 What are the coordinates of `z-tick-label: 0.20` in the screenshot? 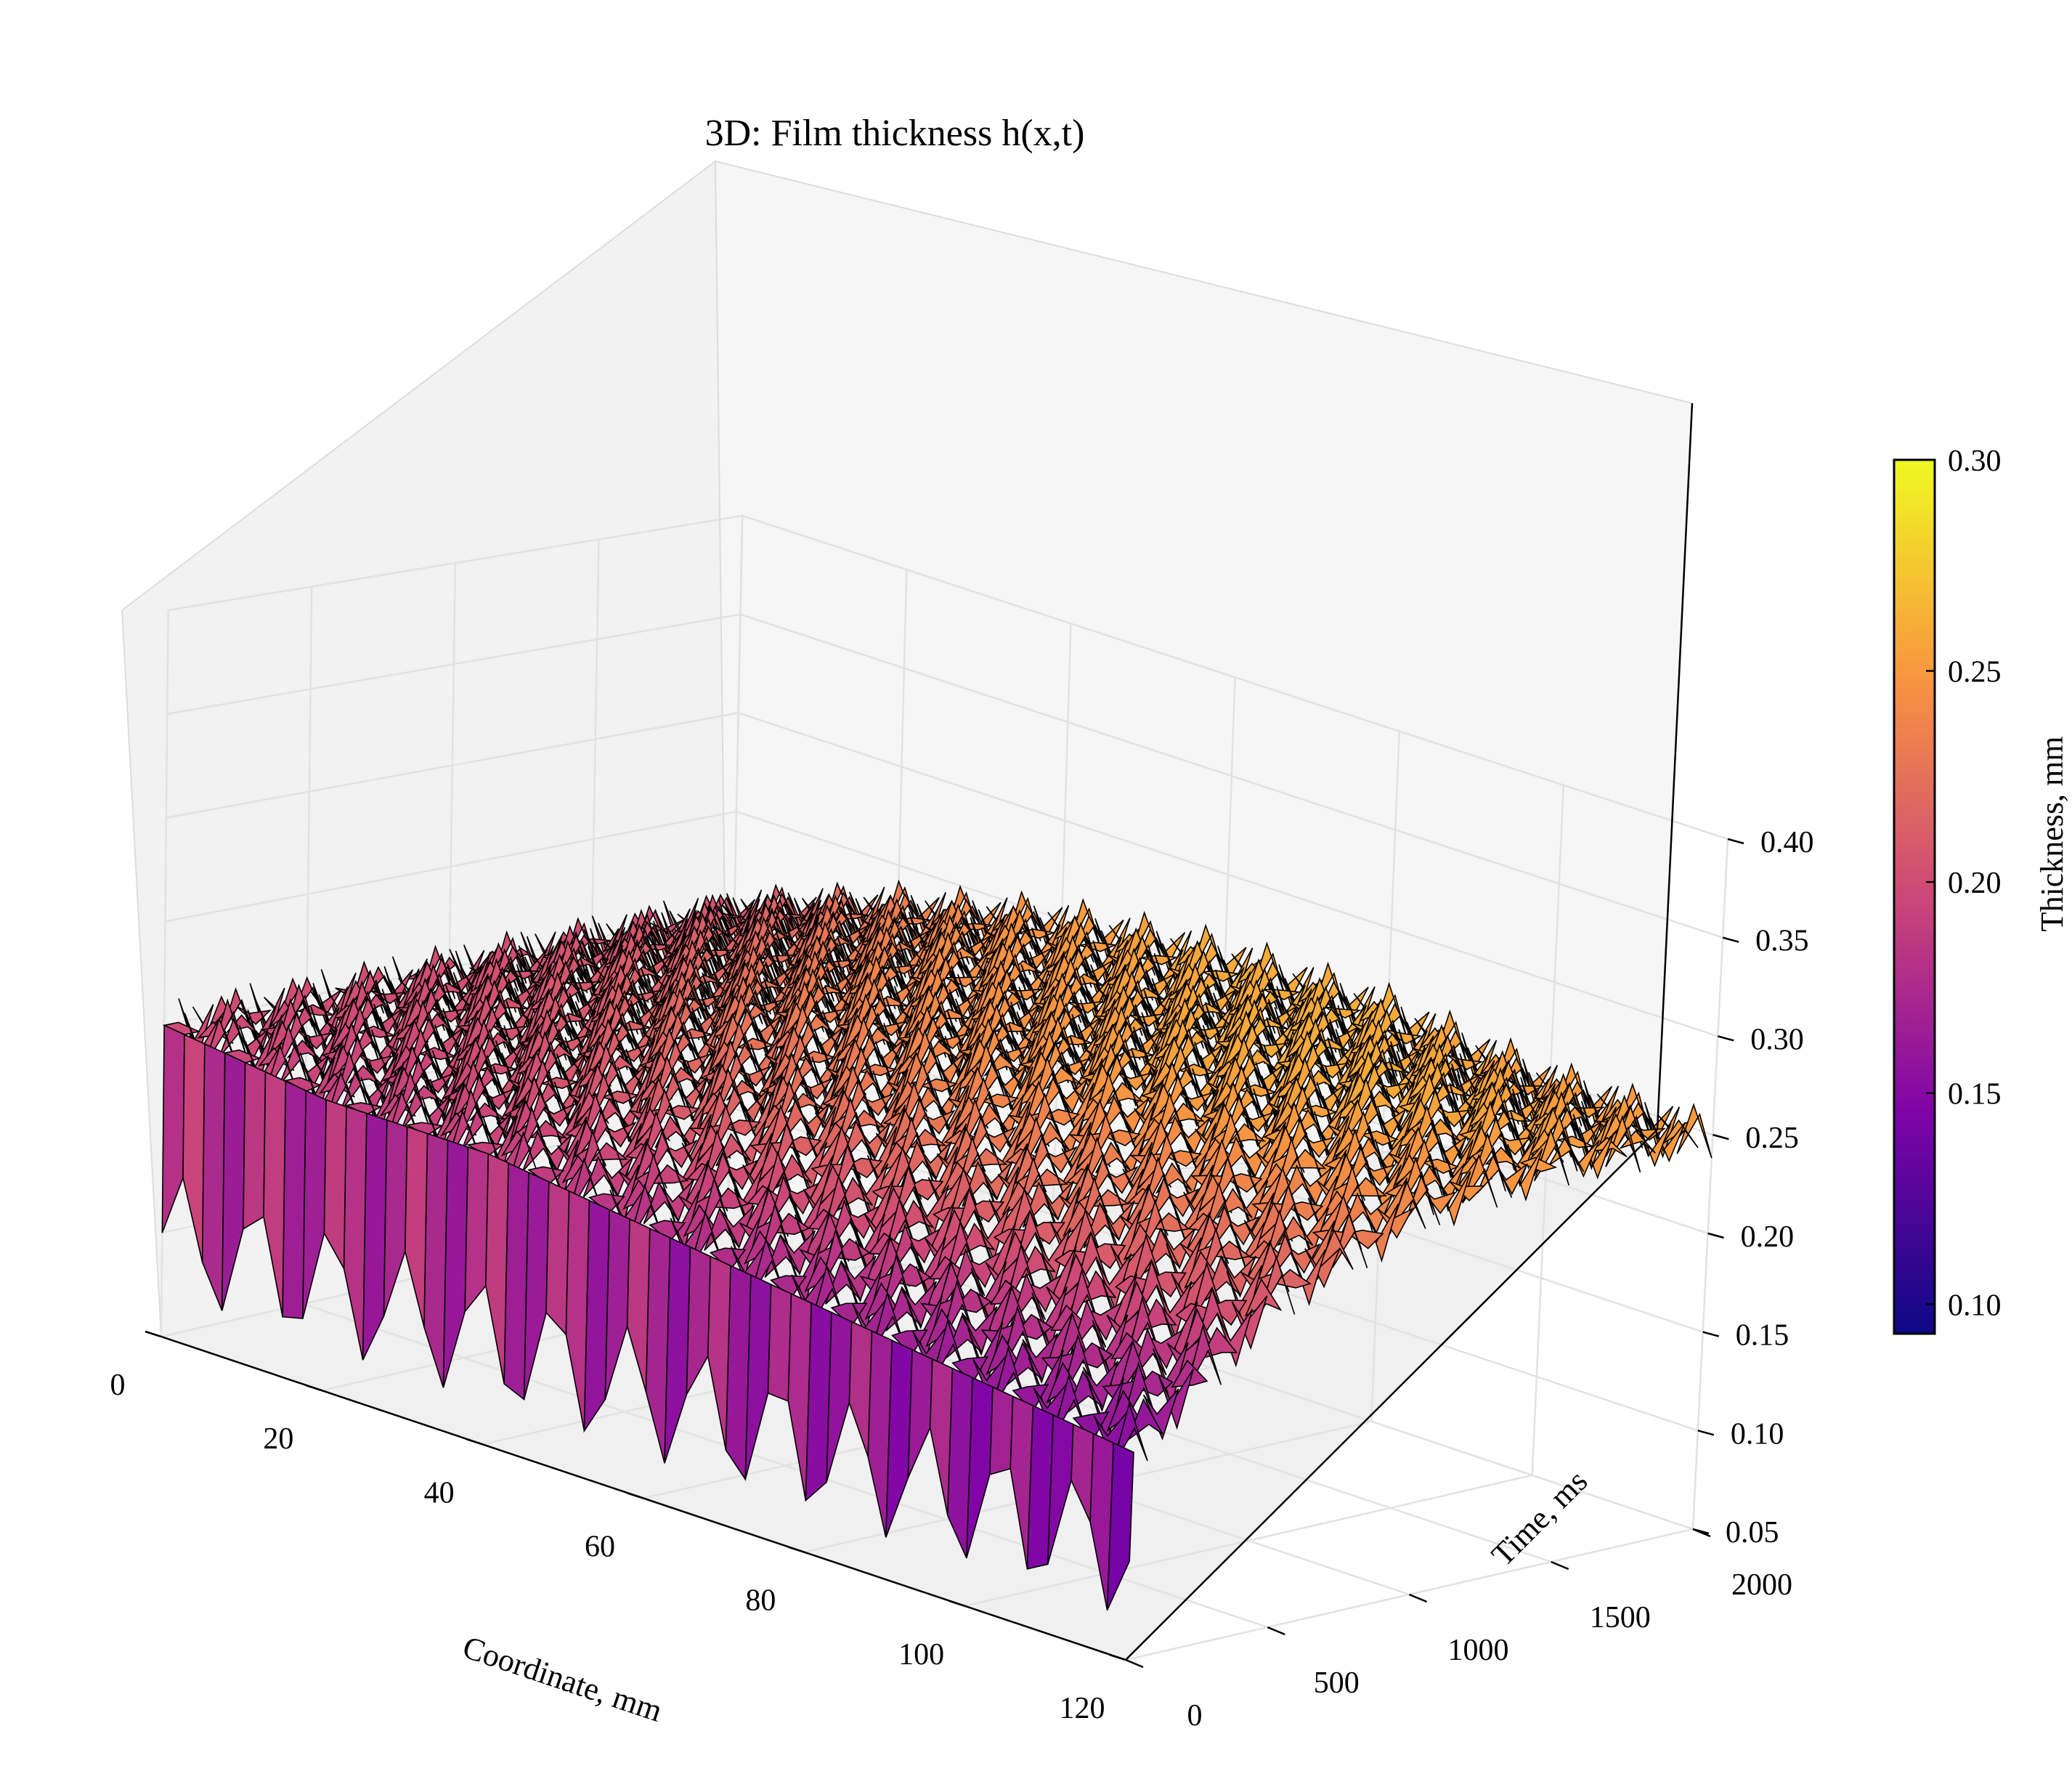 It's located at (1768, 1237).